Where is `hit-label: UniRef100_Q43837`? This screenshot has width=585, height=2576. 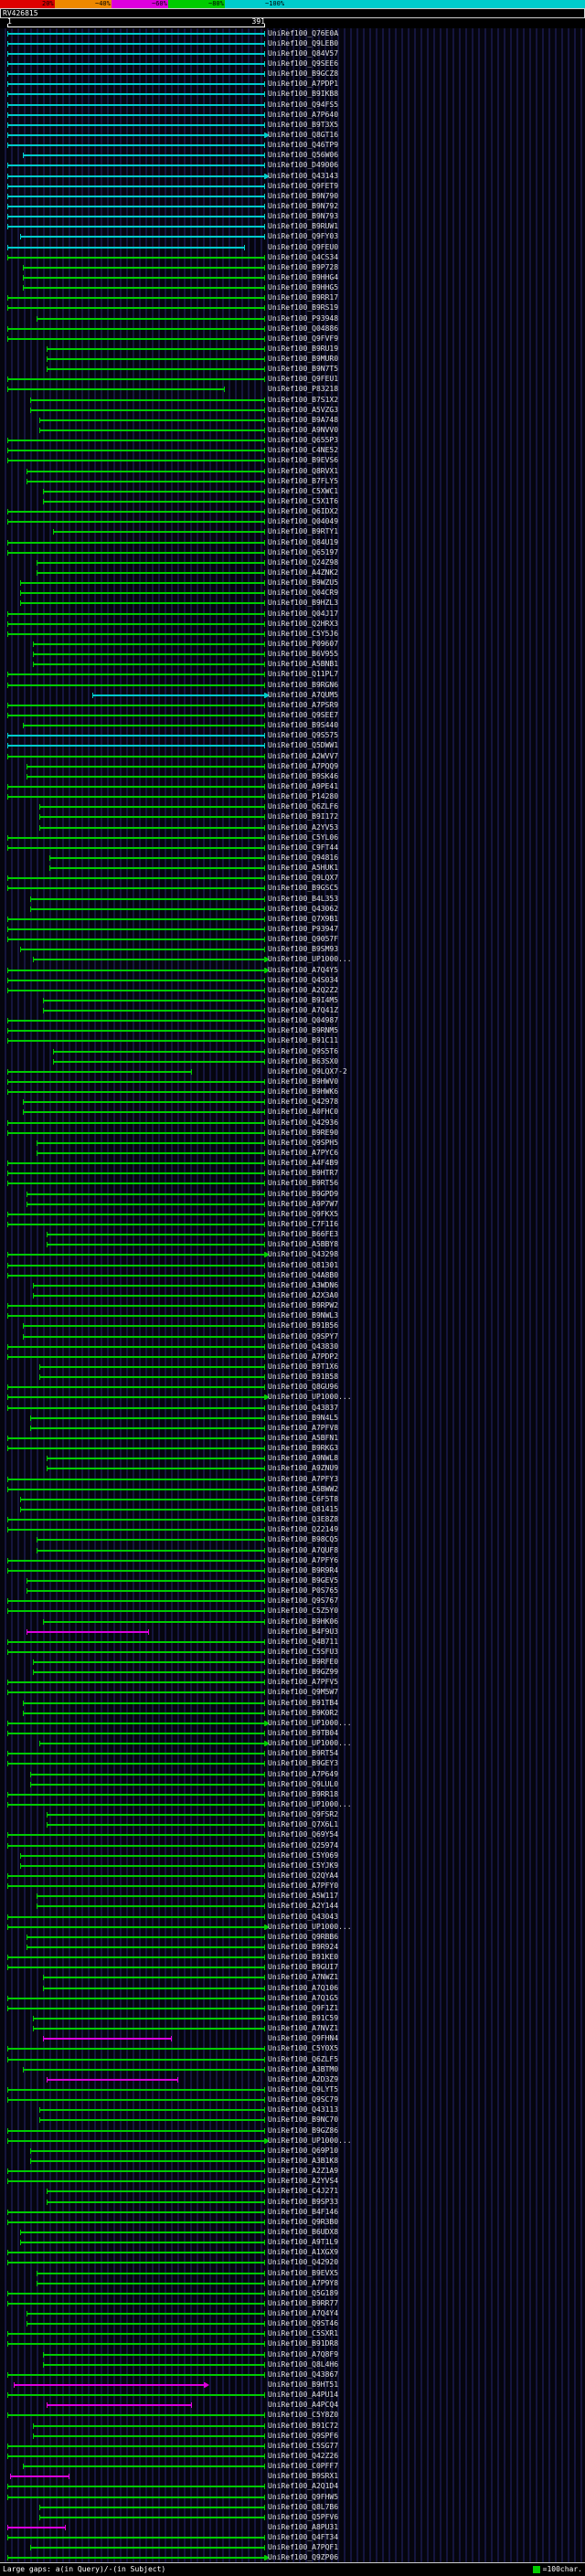
hit-label: UniRef100_Q43837 is located at coordinates (303, 1407).